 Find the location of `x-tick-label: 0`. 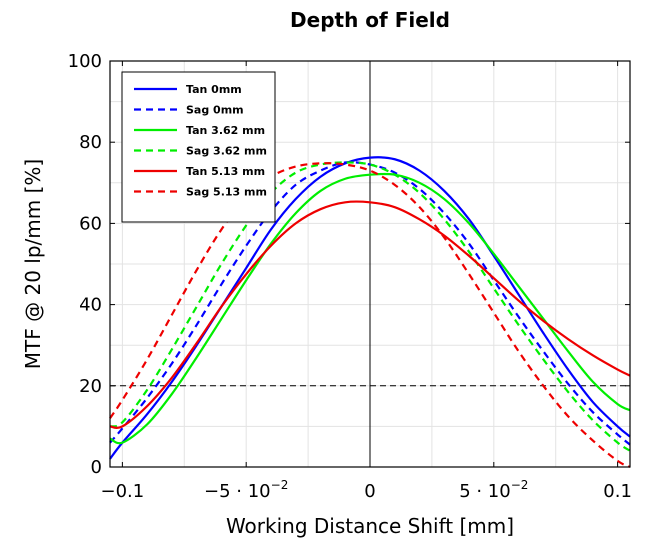

x-tick-label: 0 is located at coordinates (369, 491).